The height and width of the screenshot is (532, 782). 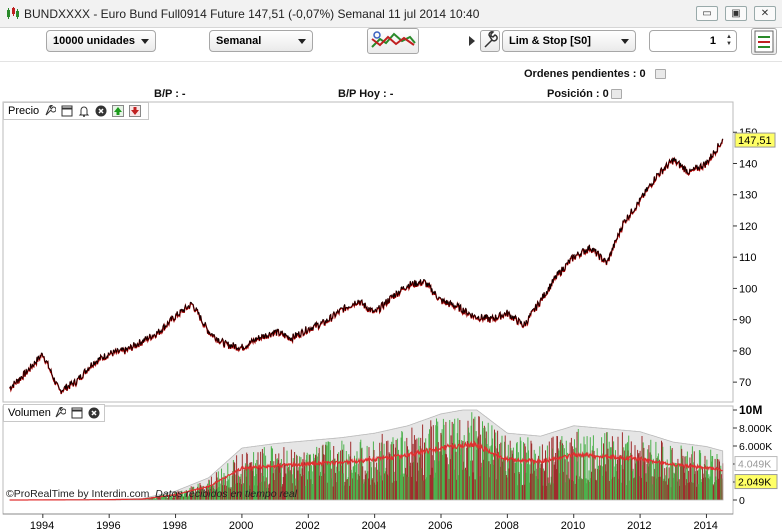 What do you see at coordinates (226, 494) in the screenshot?
I see `credit-note: Datos recibidos en tiempo real` at bounding box center [226, 494].